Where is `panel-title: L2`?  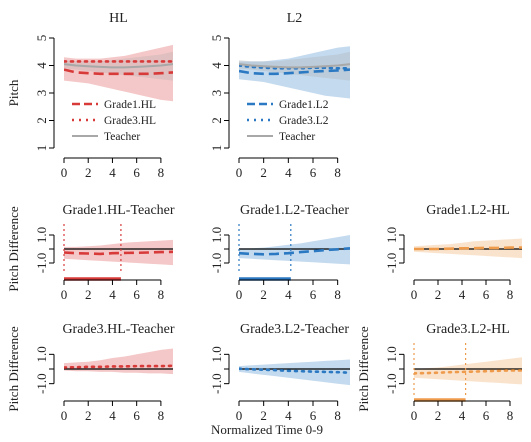
panel-title: L2 is located at coordinates (295, 18).